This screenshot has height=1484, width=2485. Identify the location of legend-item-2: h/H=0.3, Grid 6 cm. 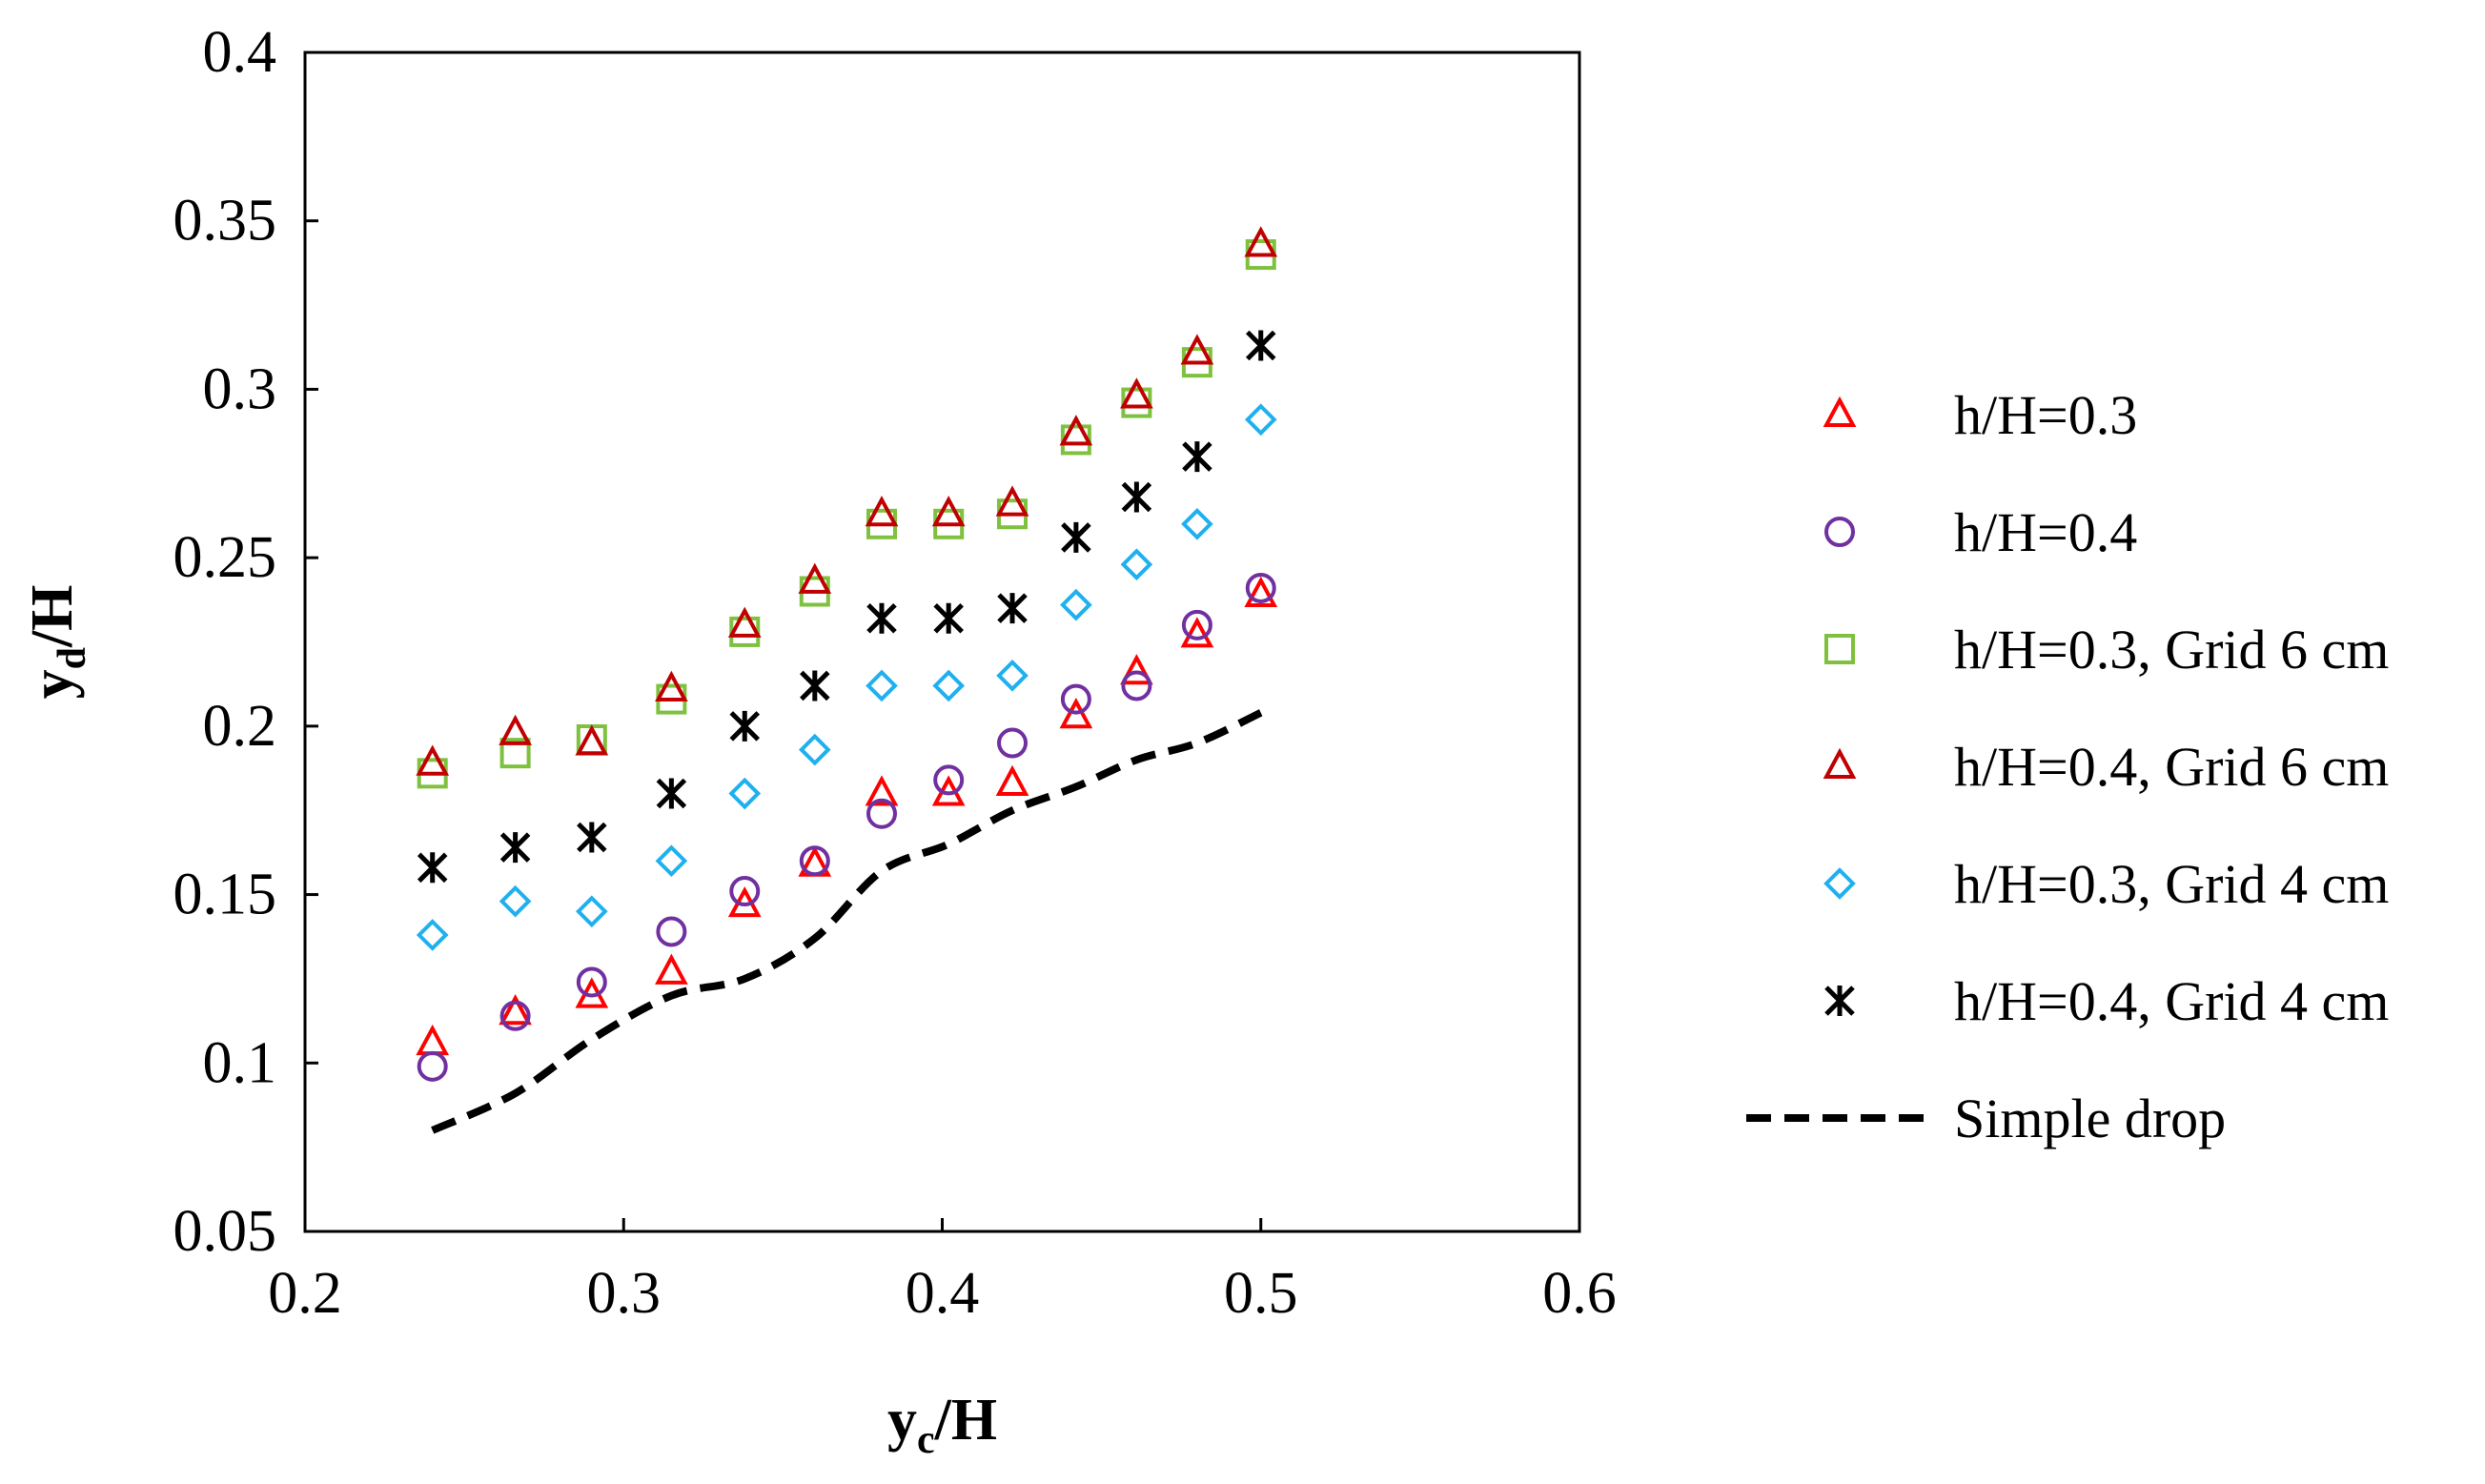
(2106, 650).